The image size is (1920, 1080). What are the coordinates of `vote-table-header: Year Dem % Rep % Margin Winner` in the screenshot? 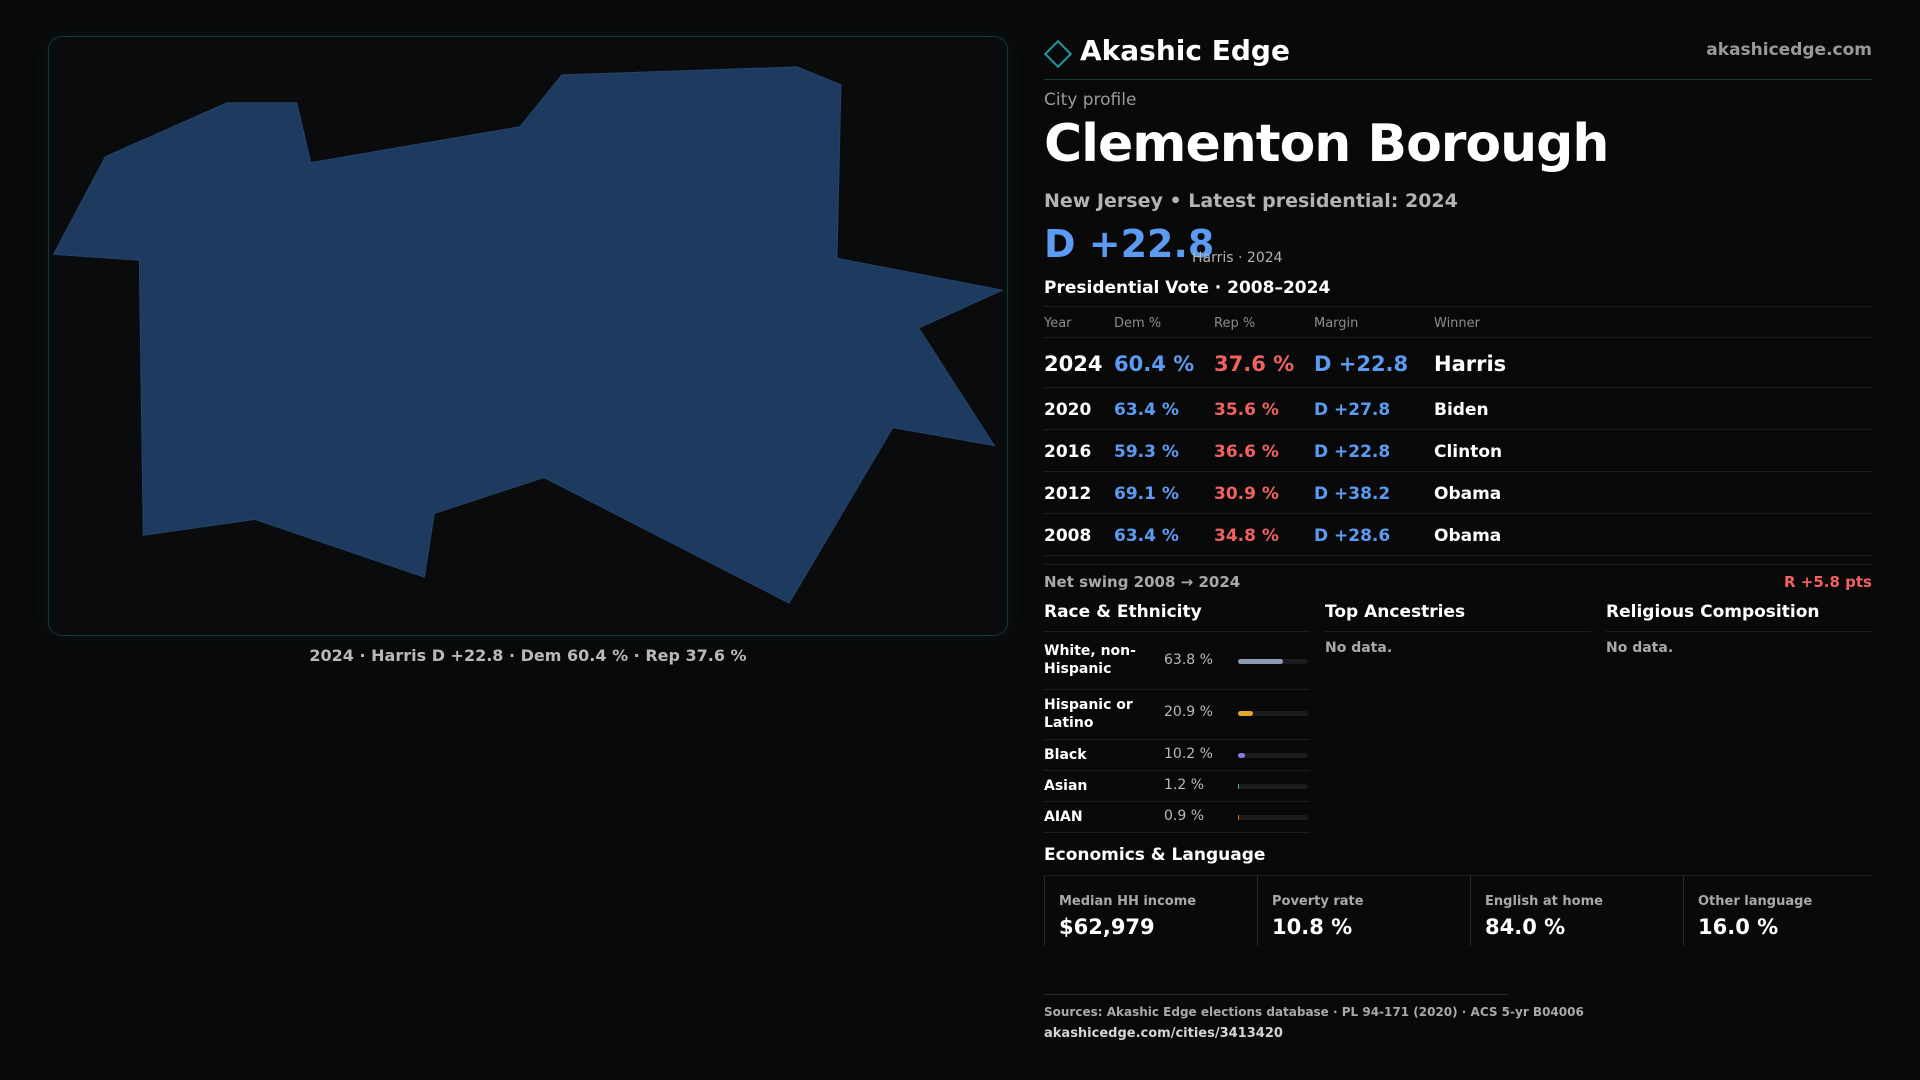 It's located at (1458, 322).